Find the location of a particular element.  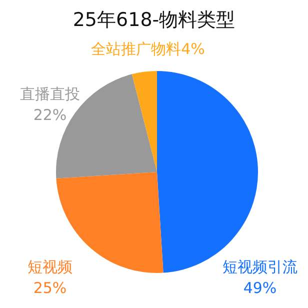

chart-title: 25年618-物料类型 is located at coordinates (154, 20).